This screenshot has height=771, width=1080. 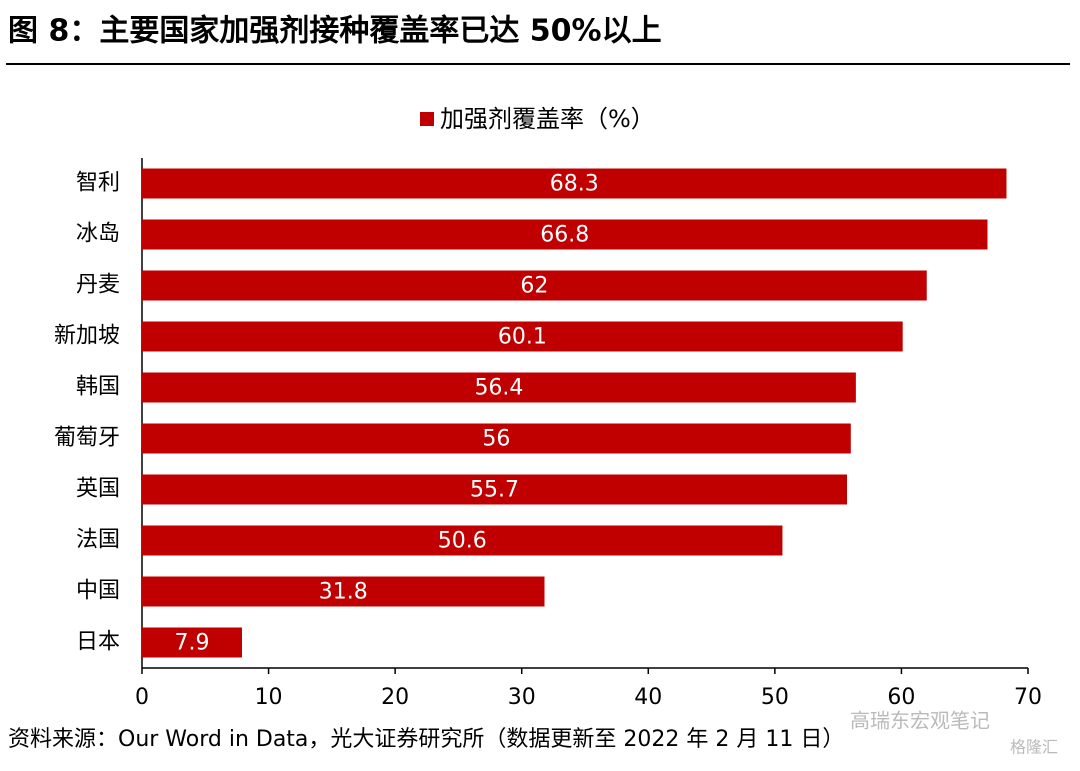 I want to click on chart-title: 图 8：主要国家加强剂接种覆盖率已达 50%以上, so click(x=335, y=31).